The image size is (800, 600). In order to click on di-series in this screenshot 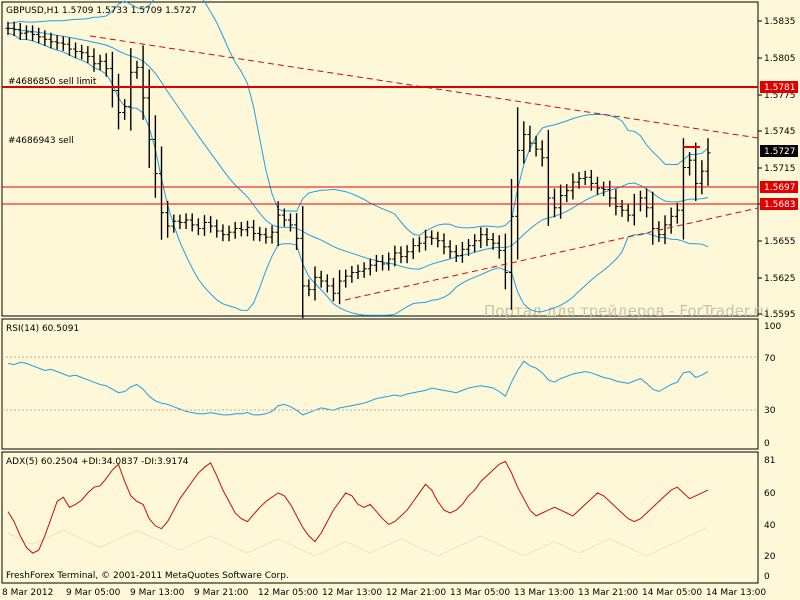, I will do `click(358, 541)`.